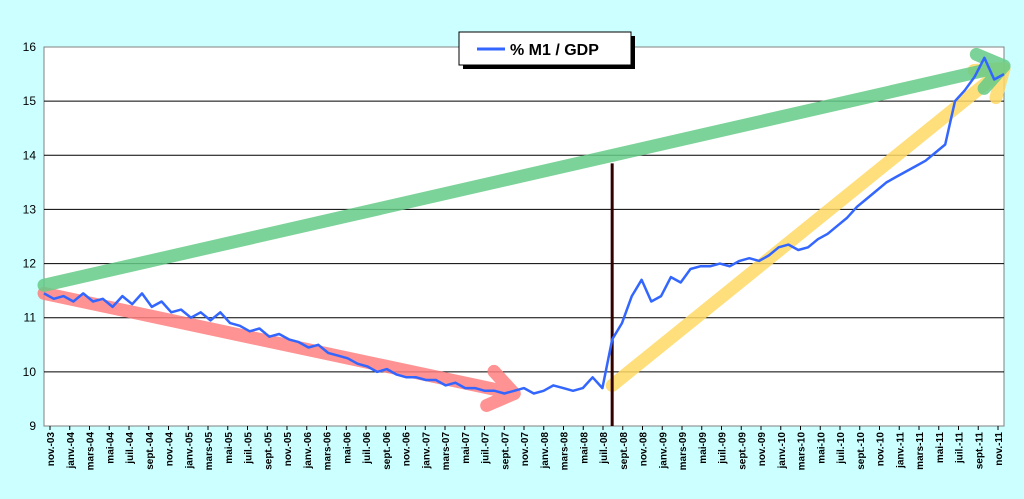  Describe the element at coordinates (584, 448) in the screenshot. I see `x-tick-label: mai-08` at that location.